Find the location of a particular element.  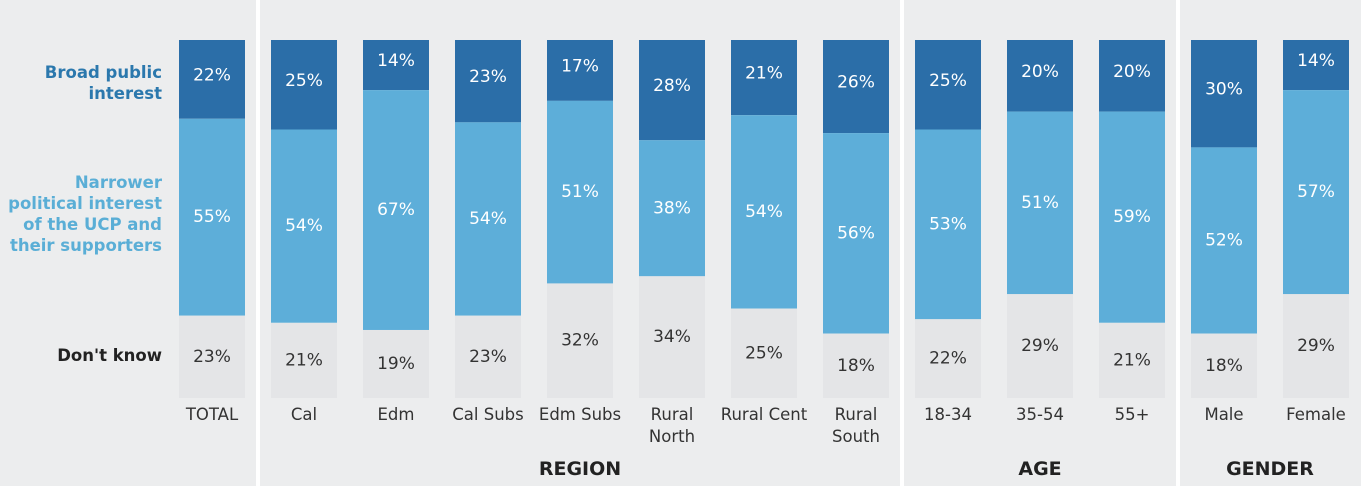

value-label: 30% is located at coordinates (1224, 90).